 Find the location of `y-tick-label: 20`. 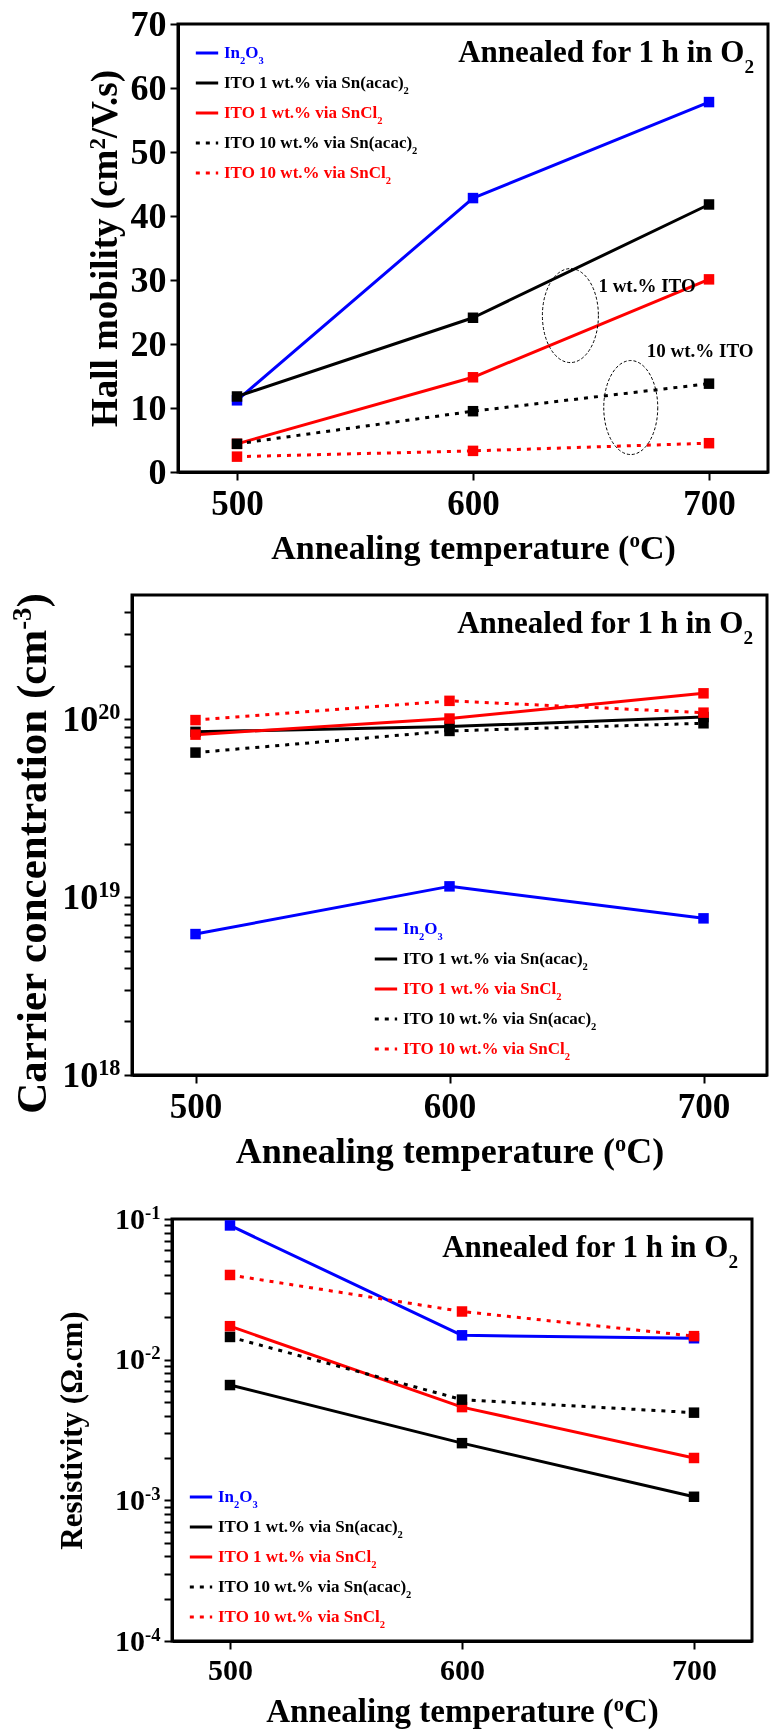

y-tick-label: 20 is located at coordinates (148, 343).